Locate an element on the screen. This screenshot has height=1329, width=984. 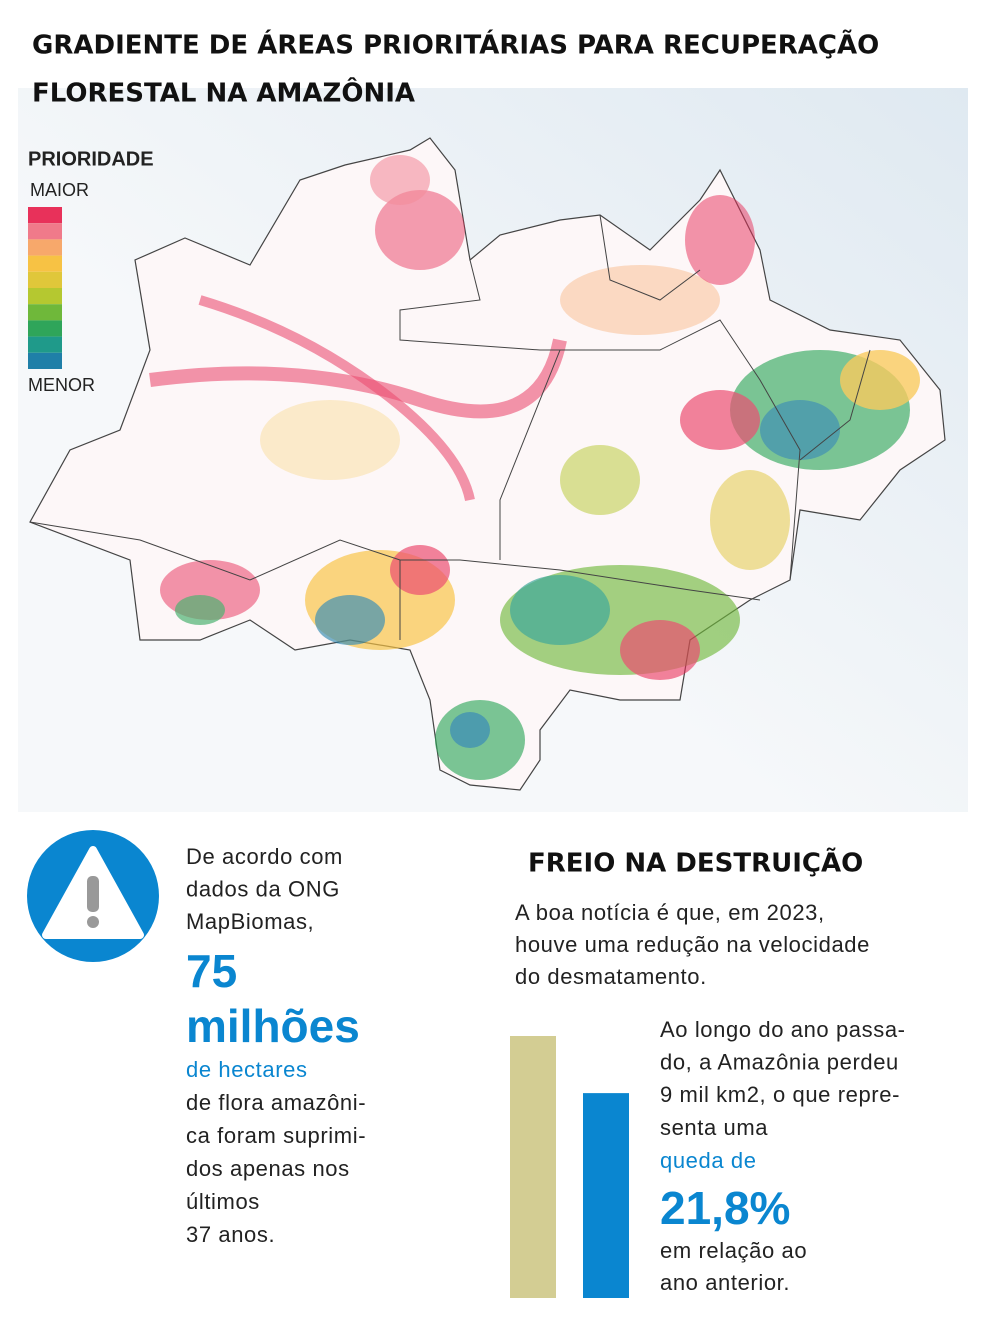
warning-icon is located at coordinates (93, 896).